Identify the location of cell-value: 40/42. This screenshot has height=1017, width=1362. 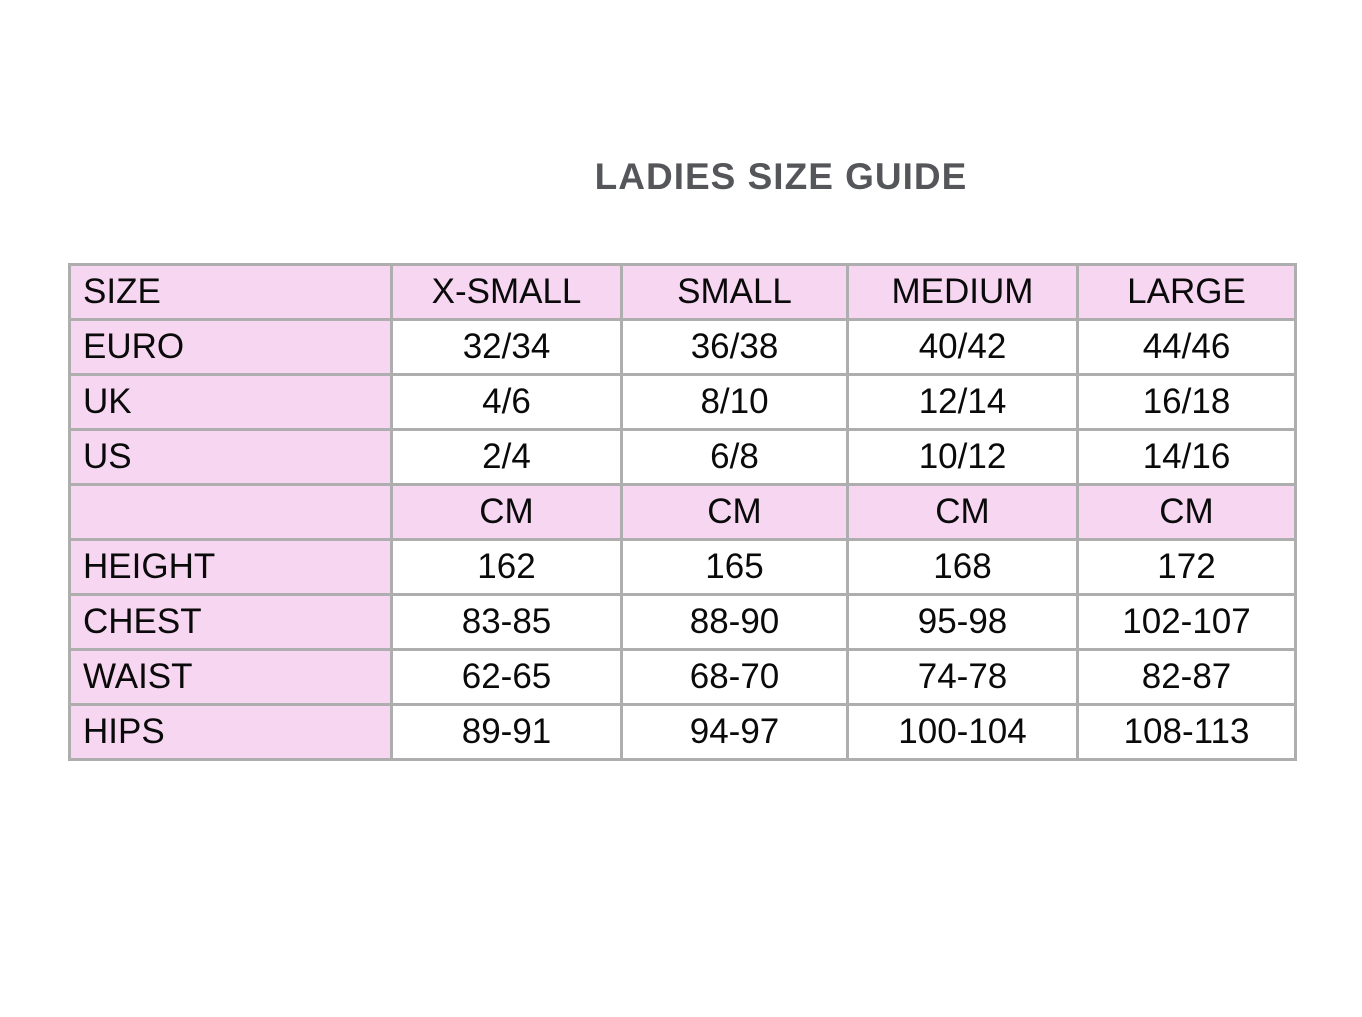
(962, 347).